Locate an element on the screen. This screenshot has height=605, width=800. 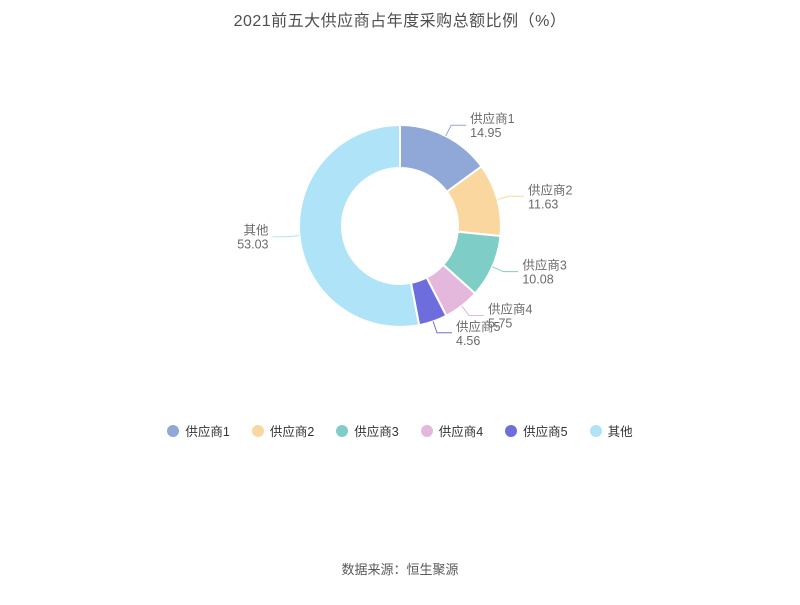
slice-label-供应商4: 供应商4 5.75 is located at coordinates (510, 315).